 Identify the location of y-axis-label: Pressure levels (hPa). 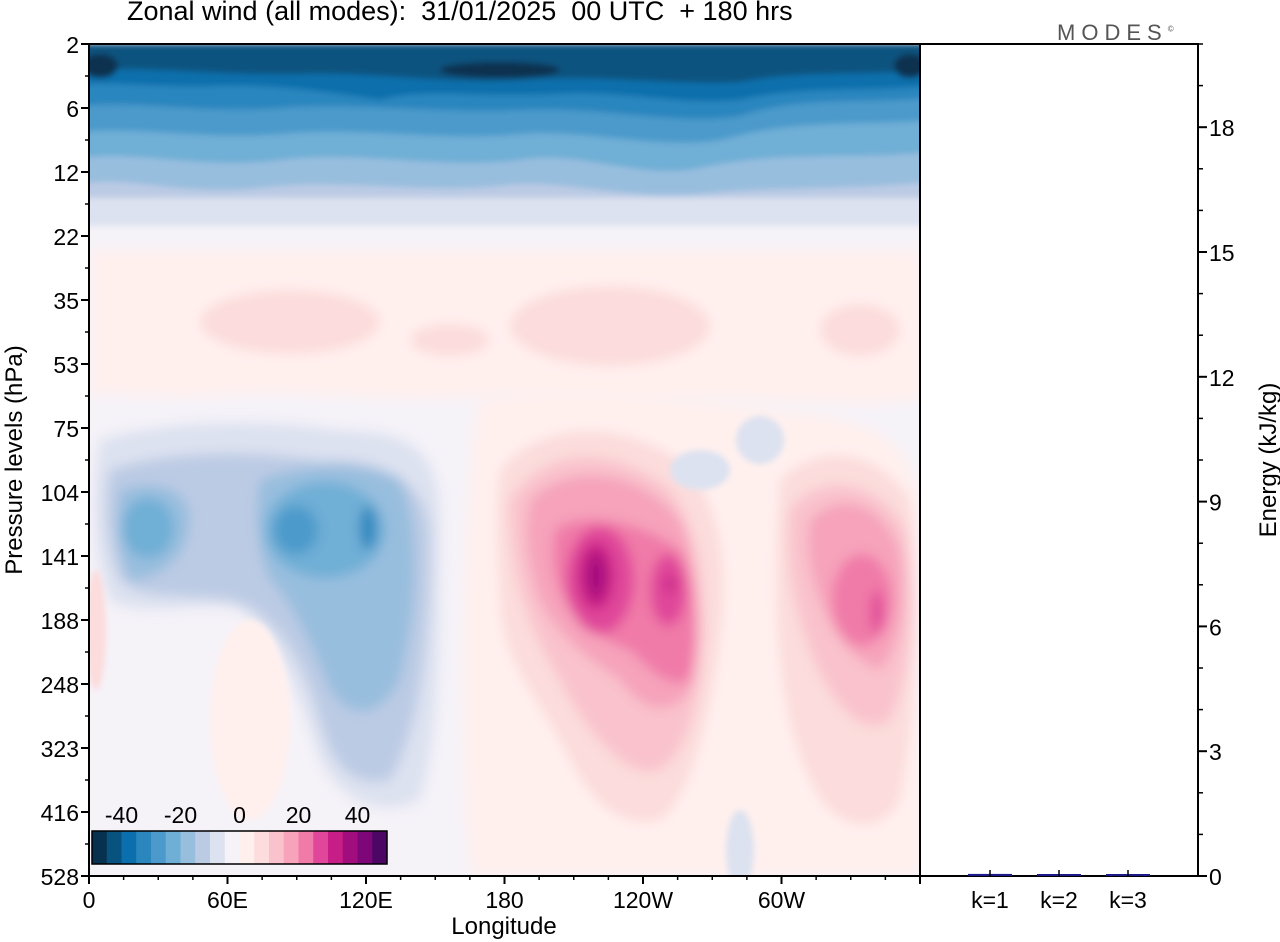
(14, 459).